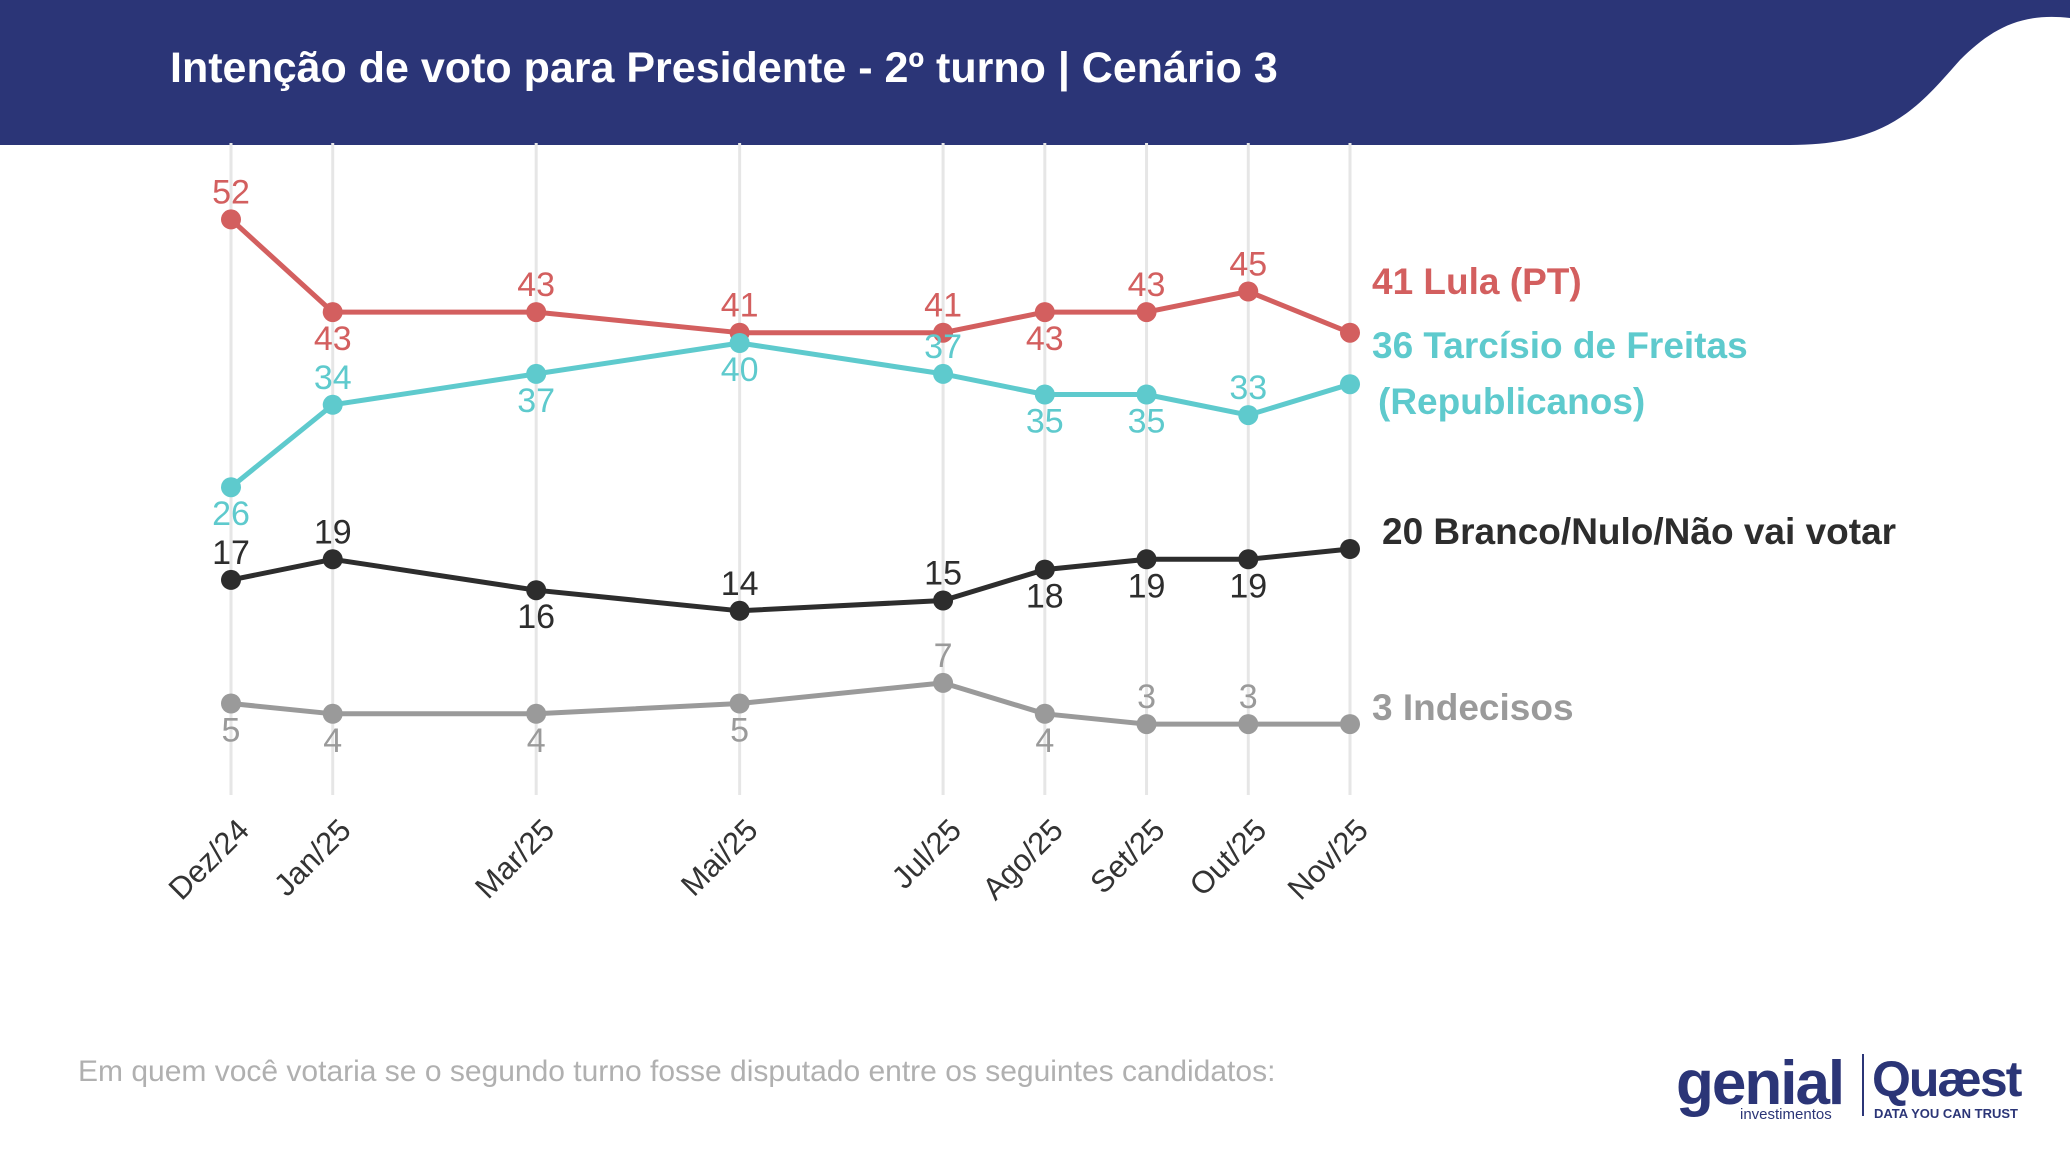  Describe the element at coordinates (740, 370) in the screenshot. I see `data-label: 40` at that location.